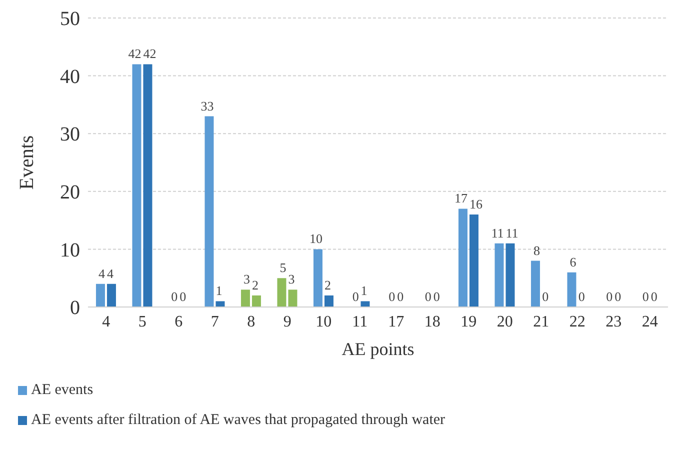  Describe the element at coordinates (476, 204) in the screenshot. I see `data-label: 16` at that location.